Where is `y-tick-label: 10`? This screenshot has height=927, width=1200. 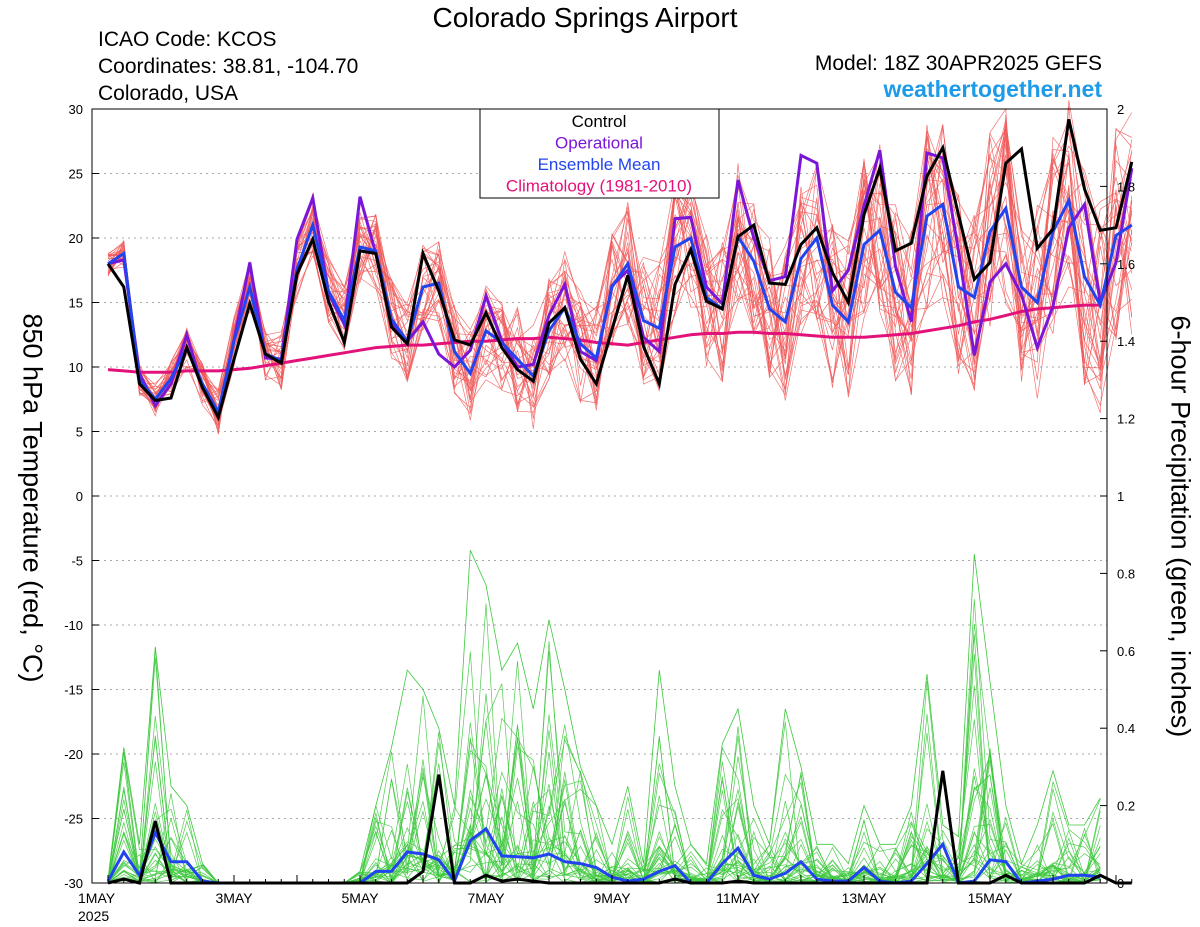 y-tick-label: 10 is located at coordinates (76, 367).